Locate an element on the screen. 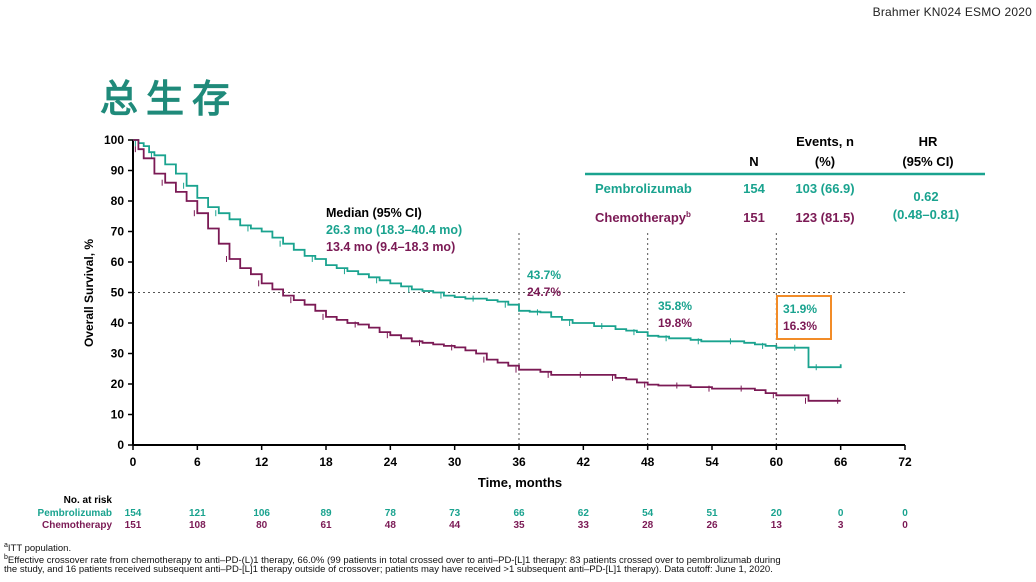 This screenshot has width=1036, height=582. x-tick-label: 54 is located at coordinates (712, 462).